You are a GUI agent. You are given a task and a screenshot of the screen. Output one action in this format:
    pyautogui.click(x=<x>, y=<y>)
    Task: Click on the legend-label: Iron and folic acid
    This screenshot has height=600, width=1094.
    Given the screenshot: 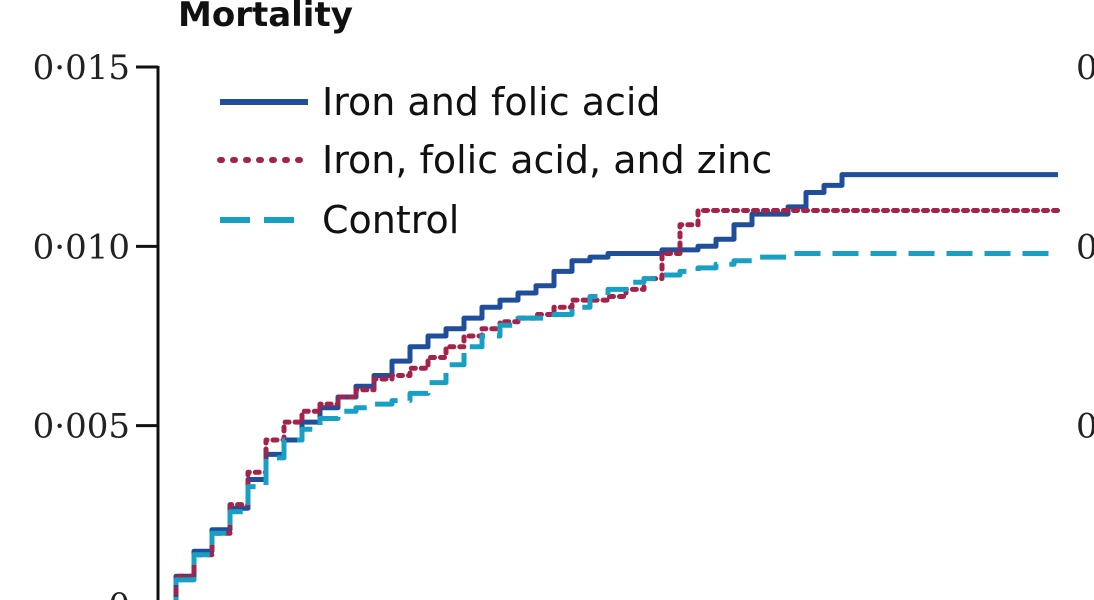 What is the action you would take?
    pyautogui.click(x=491, y=102)
    